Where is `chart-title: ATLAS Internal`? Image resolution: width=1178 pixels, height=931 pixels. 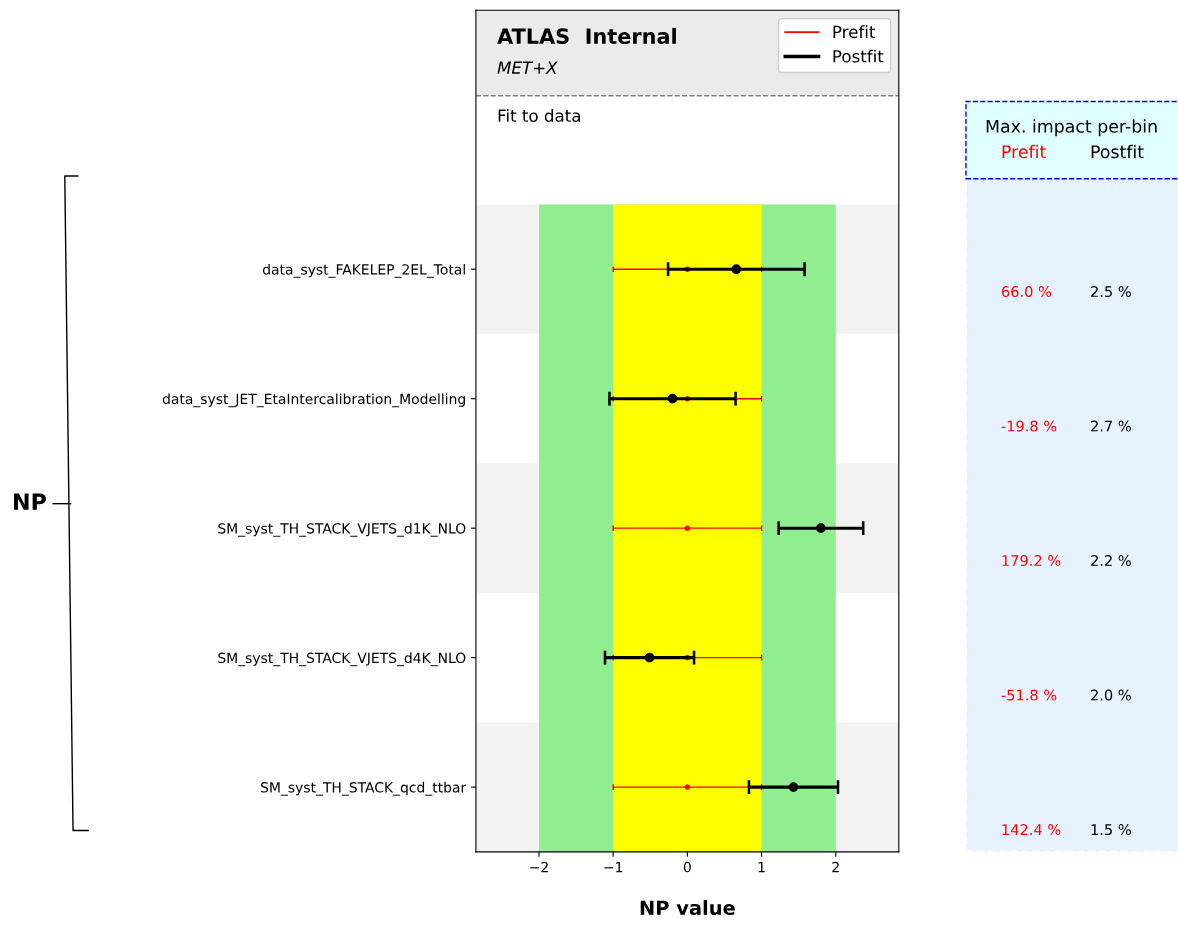 chart-title: ATLAS Internal is located at coordinates (586, 36).